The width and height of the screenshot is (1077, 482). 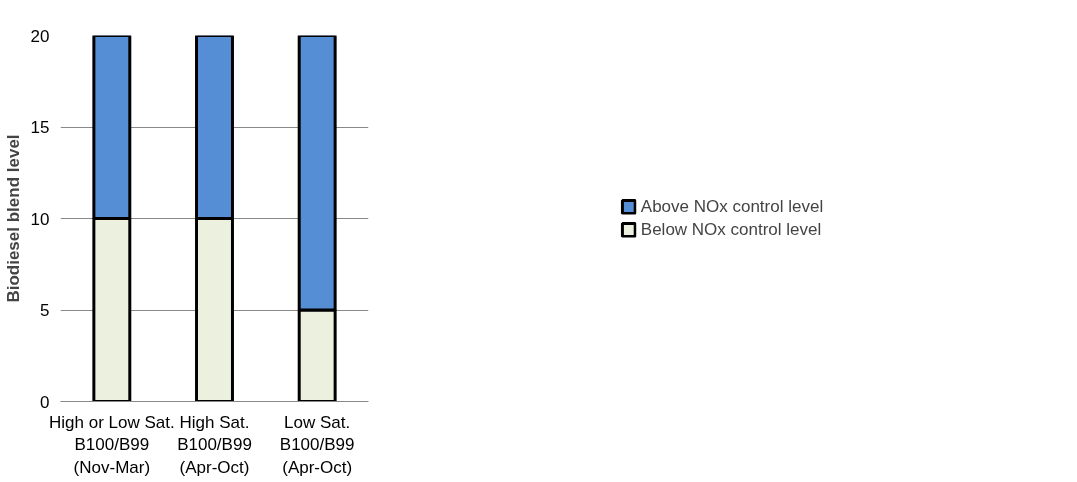 I want to click on legend-label: Above NOx control level, so click(x=732, y=206).